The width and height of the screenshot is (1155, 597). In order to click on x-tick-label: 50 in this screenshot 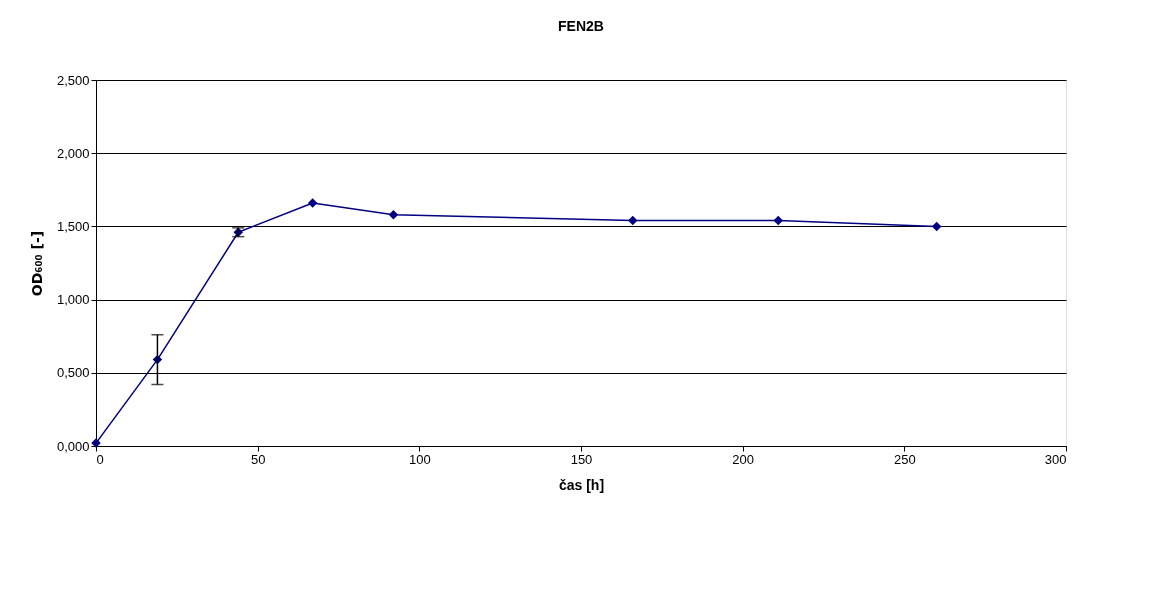, I will do `click(258, 459)`.